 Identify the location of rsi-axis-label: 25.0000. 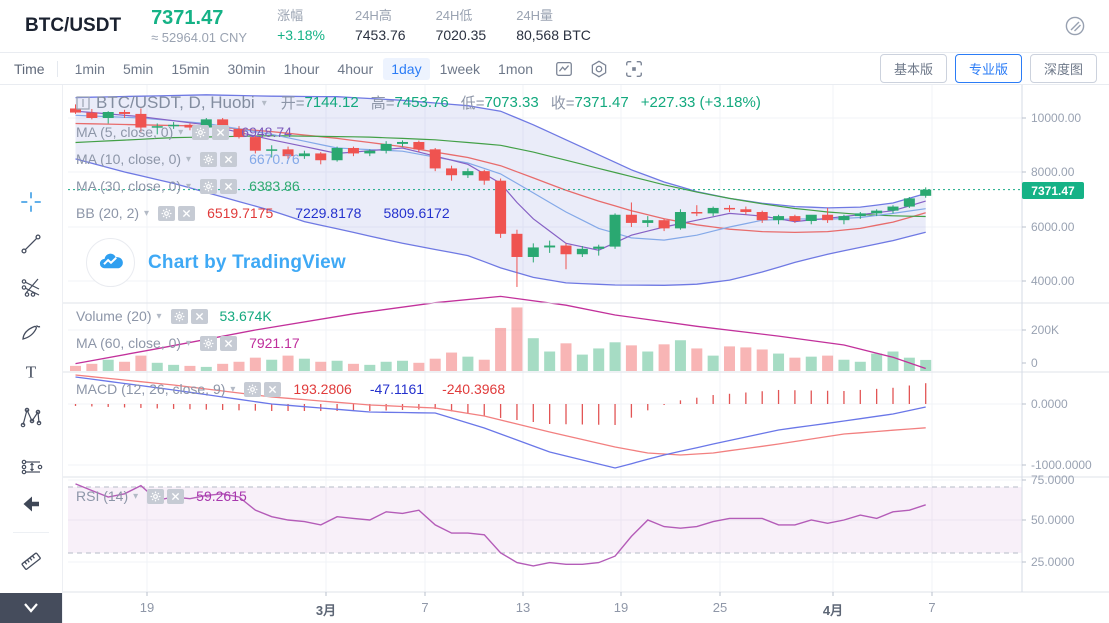
(1053, 562).